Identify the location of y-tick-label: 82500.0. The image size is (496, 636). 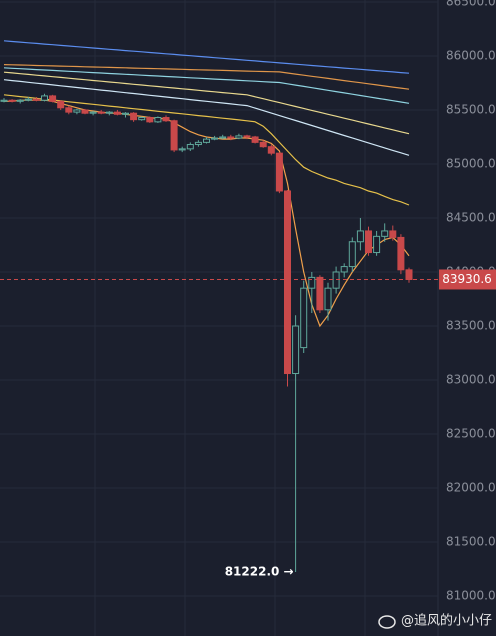
(471, 434).